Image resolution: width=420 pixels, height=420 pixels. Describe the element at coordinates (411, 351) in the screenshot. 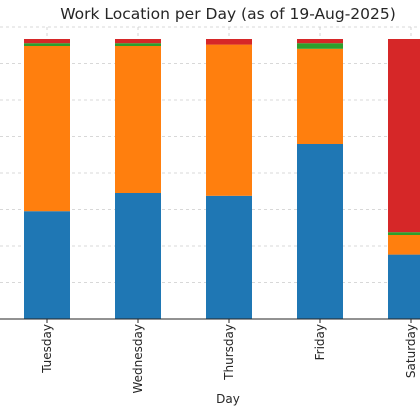

I see `x-tick-label: Saturday` at that location.